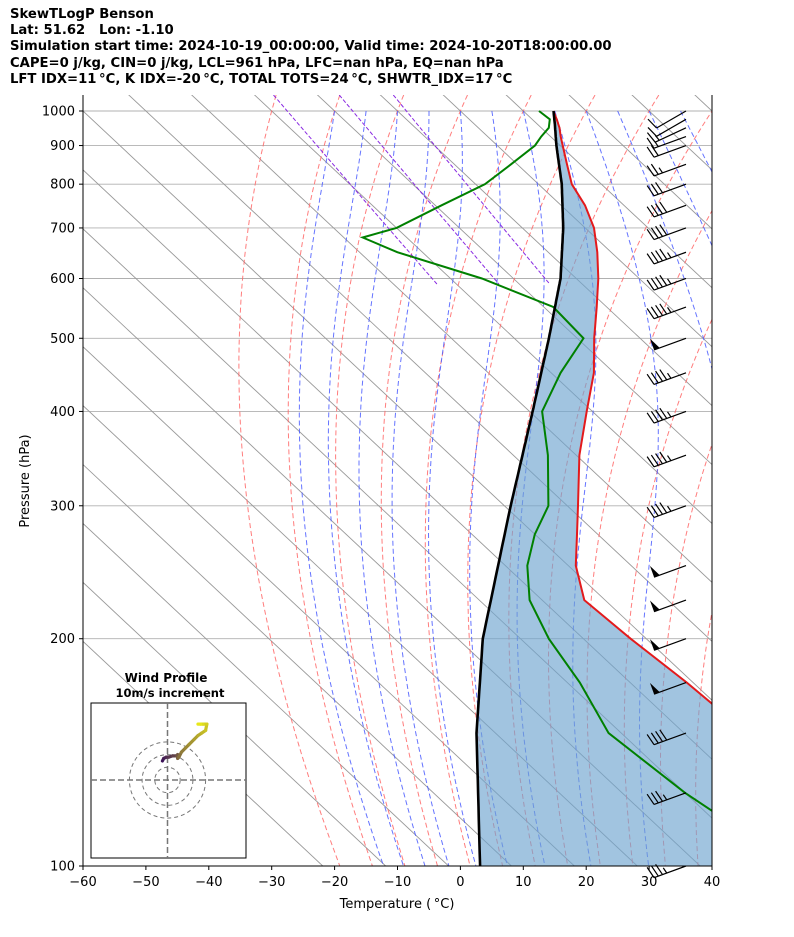  Describe the element at coordinates (397, 904) in the screenshot. I see `x-axis-label: Temperature ( °C)` at that location.